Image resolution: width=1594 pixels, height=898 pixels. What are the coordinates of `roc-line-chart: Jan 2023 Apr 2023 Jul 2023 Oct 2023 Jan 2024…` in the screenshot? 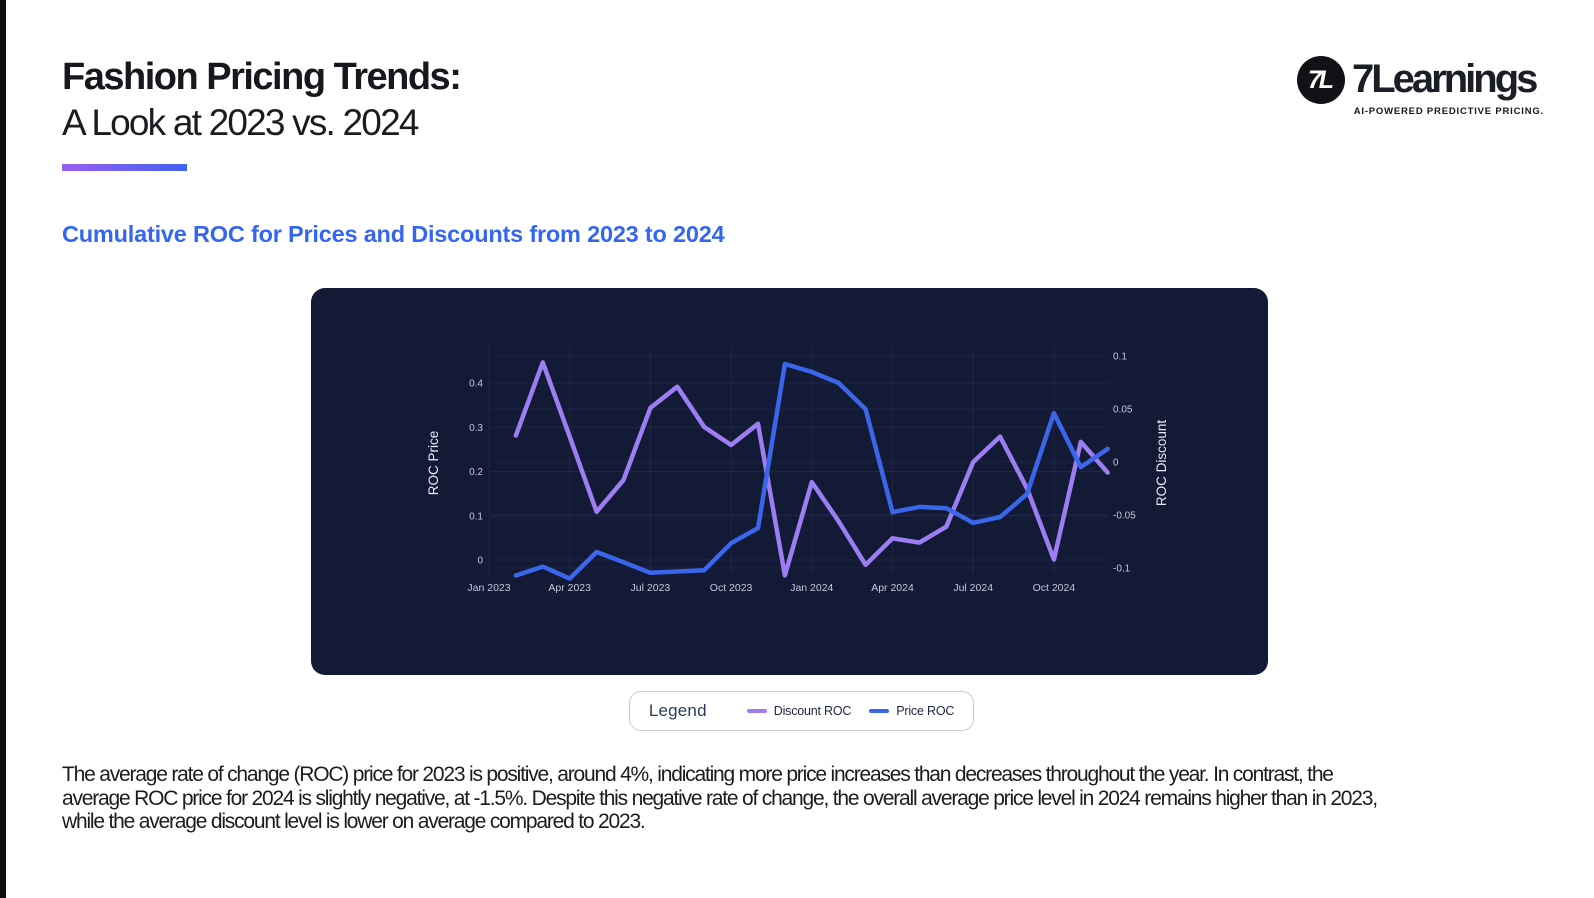 It's located at (797, 470).